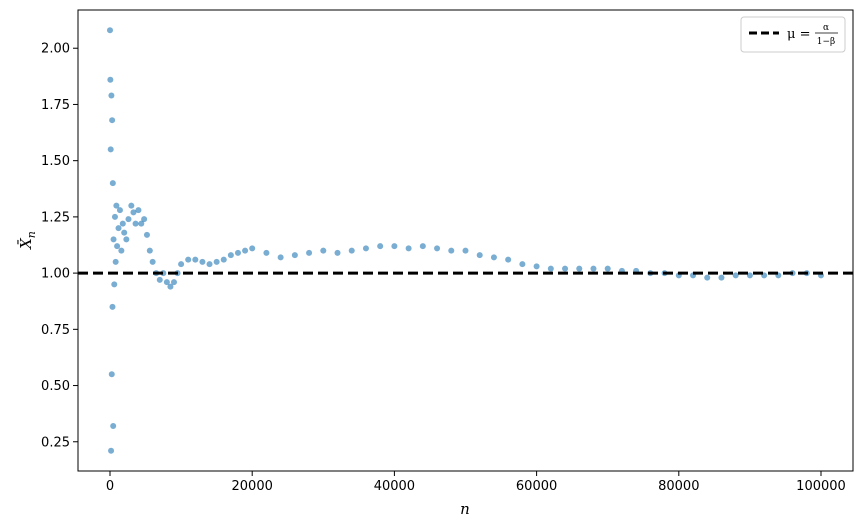 The image size is (863, 526). I want to click on y-tick-label: 2.00, so click(55, 49).